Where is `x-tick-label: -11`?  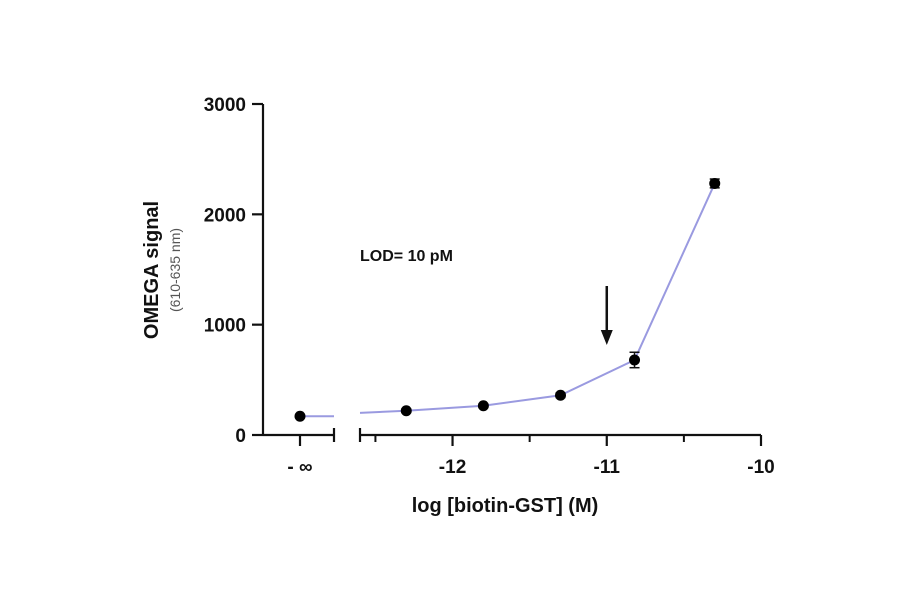
x-tick-label: -11 is located at coordinates (607, 467).